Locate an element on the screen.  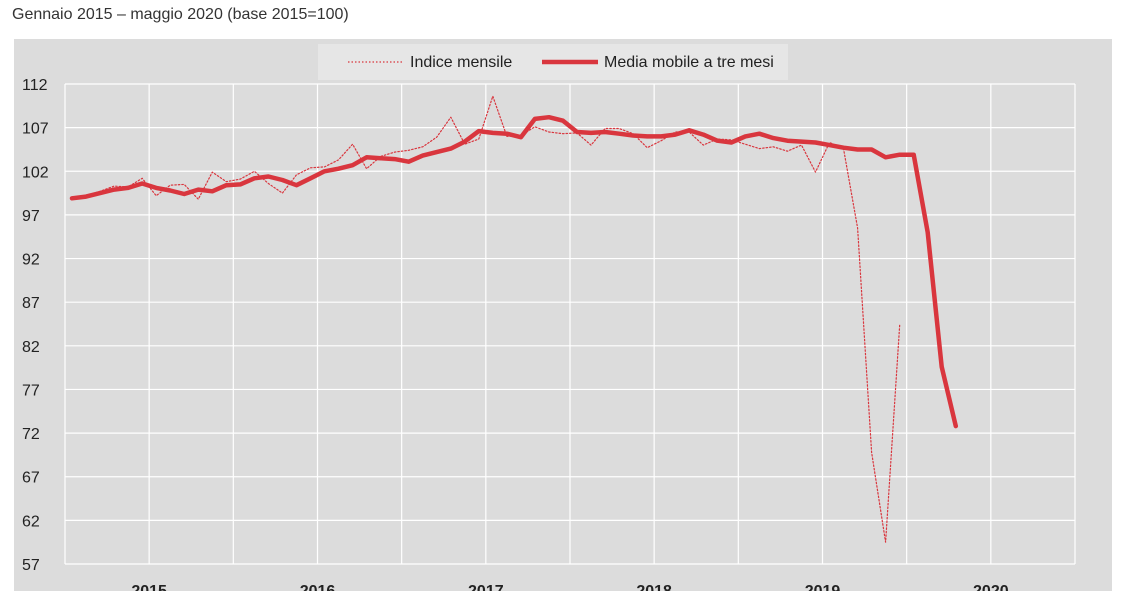
x-year-label: 2015 is located at coordinates (149, 587).